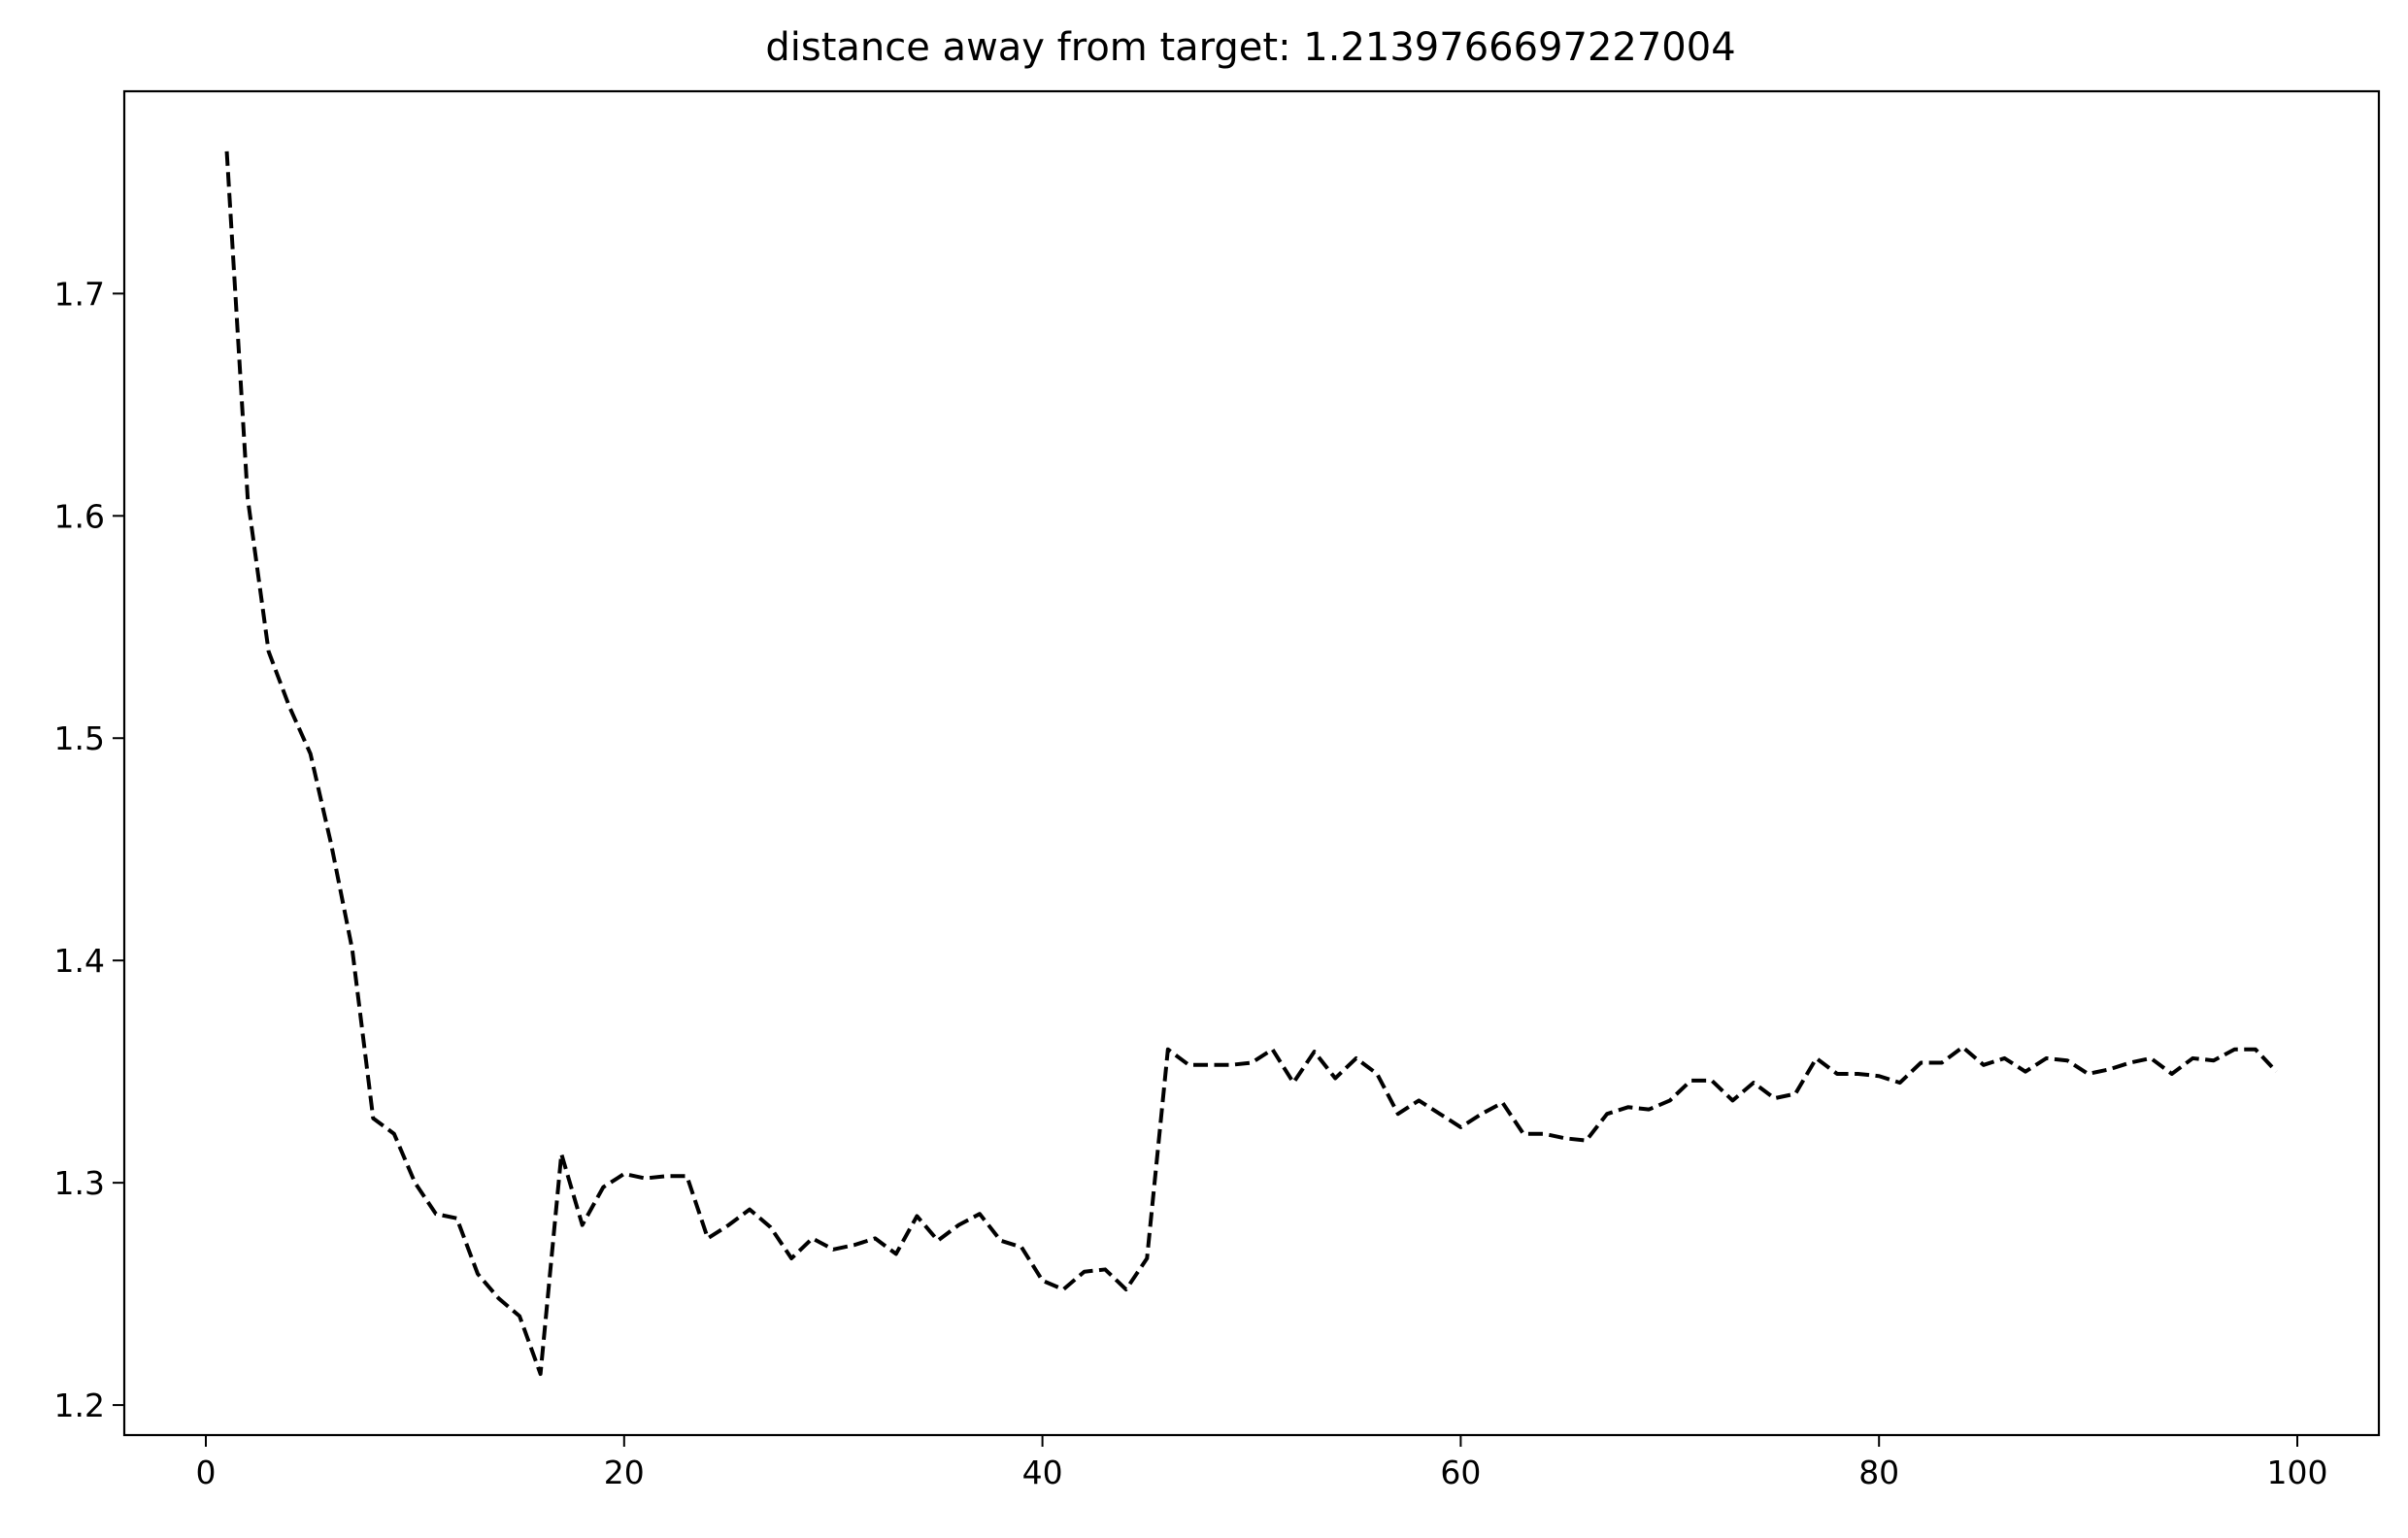  Describe the element at coordinates (80, 516) in the screenshot. I see `y-tick-label: 1.6` at that location.